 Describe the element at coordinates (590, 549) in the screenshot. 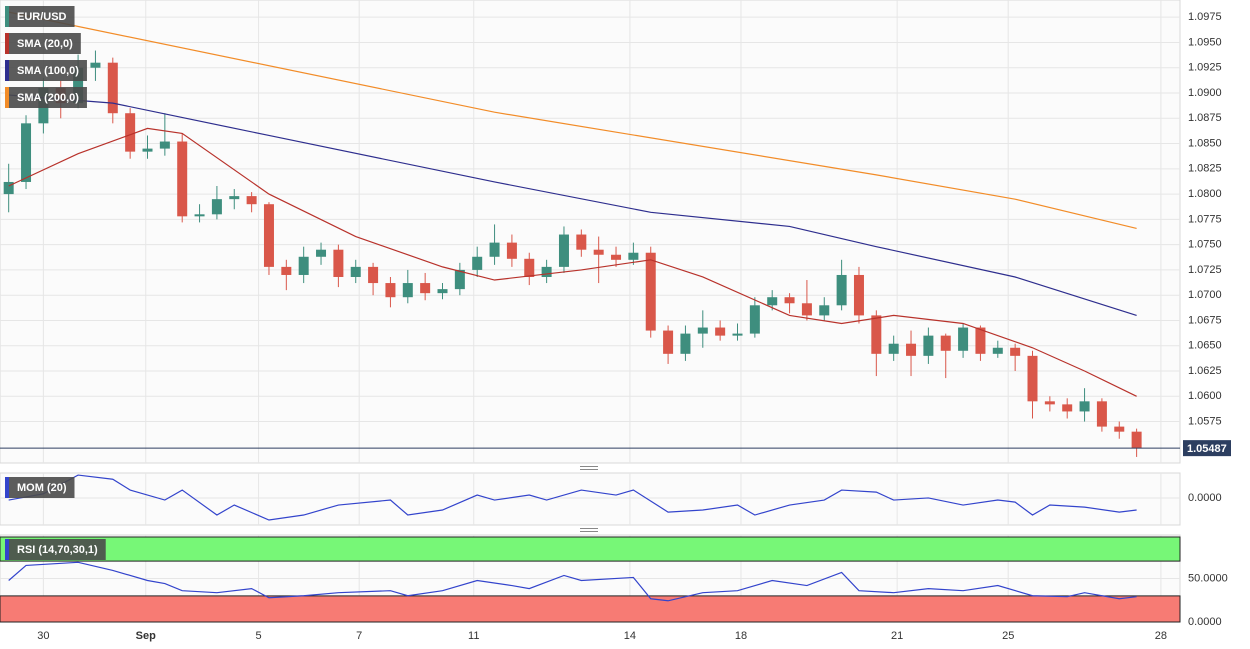

I see `overbought-band` at that location.